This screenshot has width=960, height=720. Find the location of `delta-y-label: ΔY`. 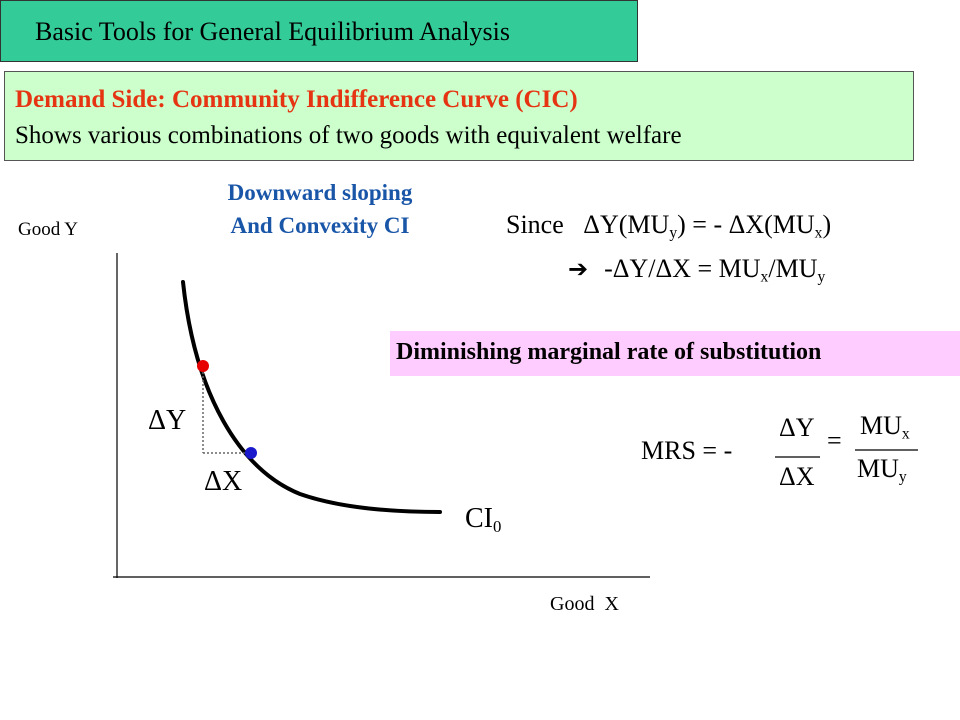

delta-y-label: ΔY is located at coordinates (167, 420).